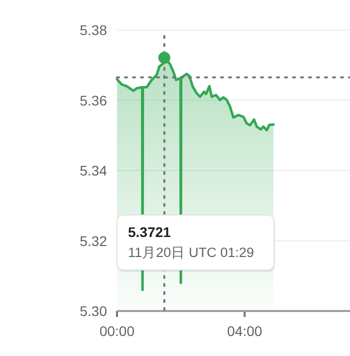 The width and height of the screenshot is (350, 356). What do you see at coordinates (117, 331) in the screenshot?
I see `x-tick-label: 00:00` at bounding box center [117, 331].